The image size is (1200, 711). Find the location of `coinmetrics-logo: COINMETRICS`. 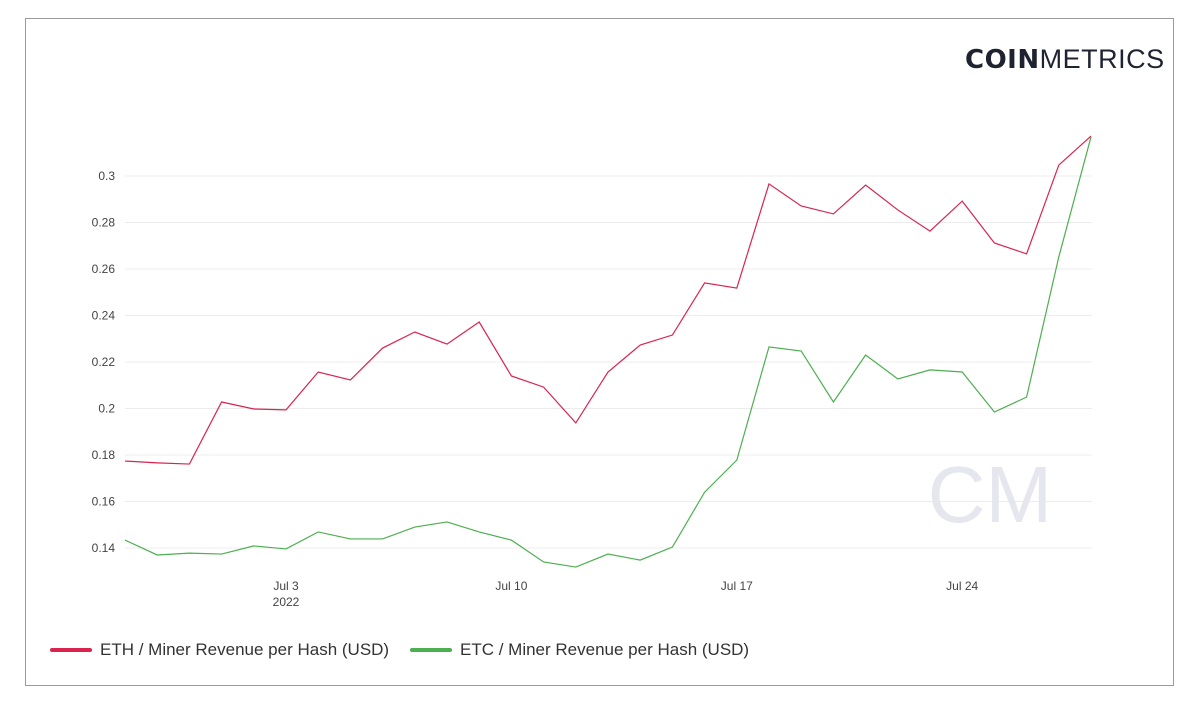

coinmetrics-logo: COINMETRICS is located at coordinates (1065, 59).